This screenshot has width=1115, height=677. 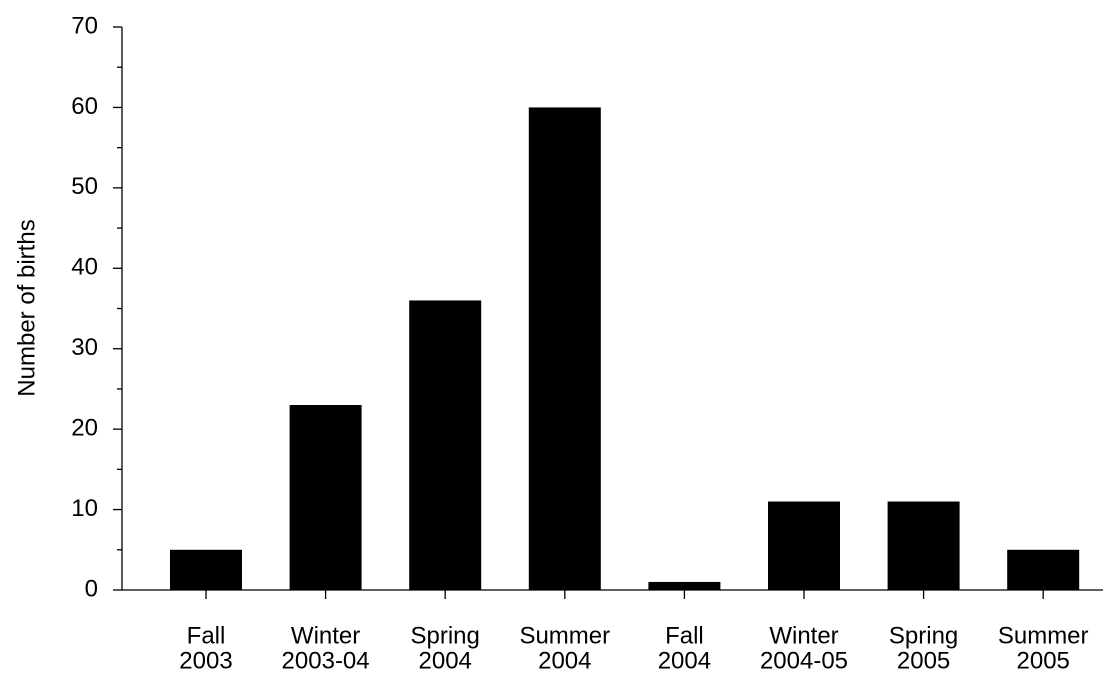 I want to click on y-tick-label: 10, so click(x=84, y=508).